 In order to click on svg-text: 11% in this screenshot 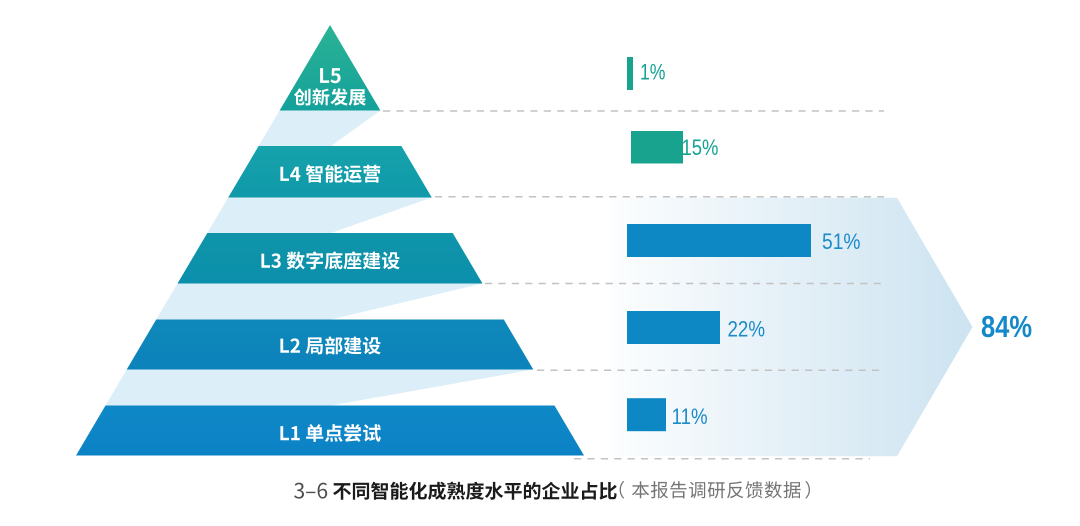, I will do `click(690, 416)`.